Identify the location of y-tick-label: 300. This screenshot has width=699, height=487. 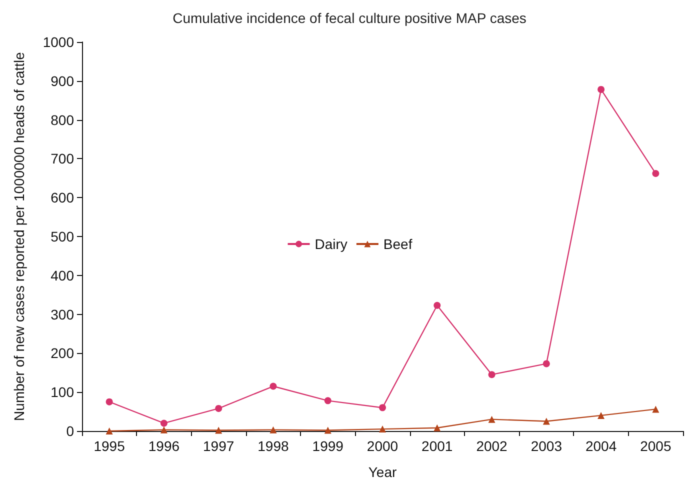
(62, 314).